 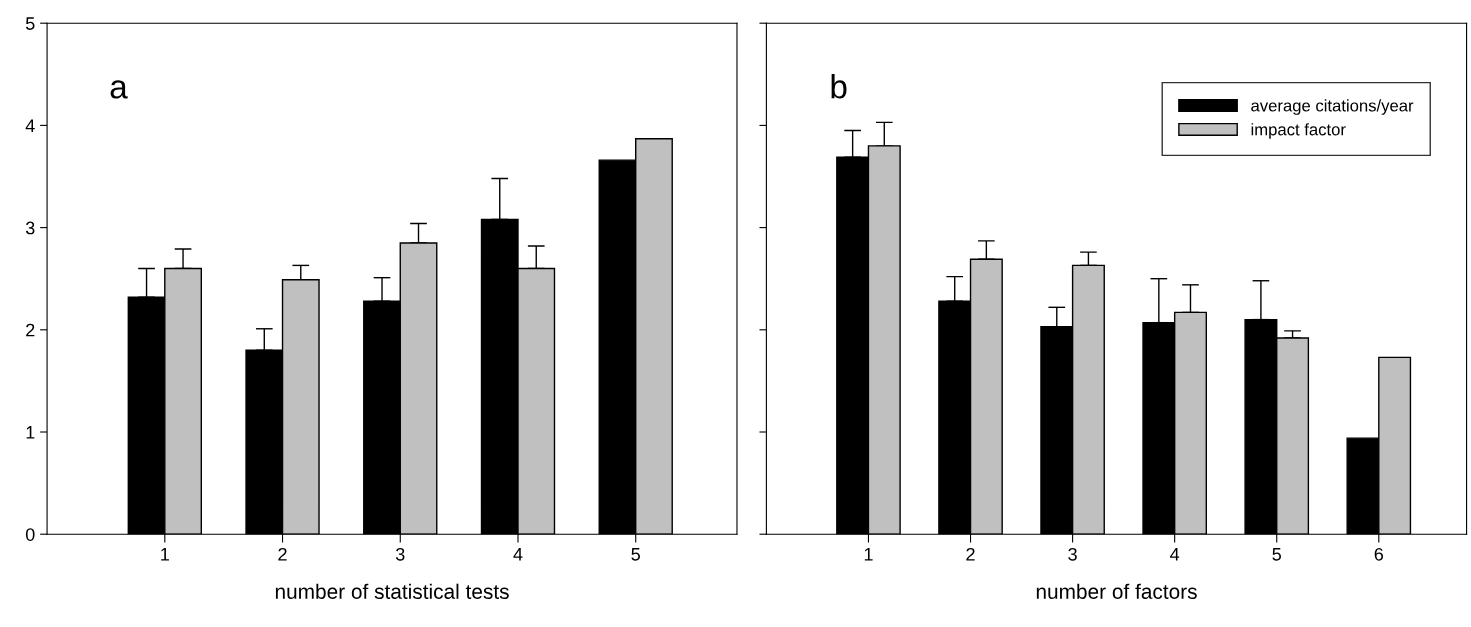 I want to click on legend-label: average citations/year, so click(x=1332, y=107).